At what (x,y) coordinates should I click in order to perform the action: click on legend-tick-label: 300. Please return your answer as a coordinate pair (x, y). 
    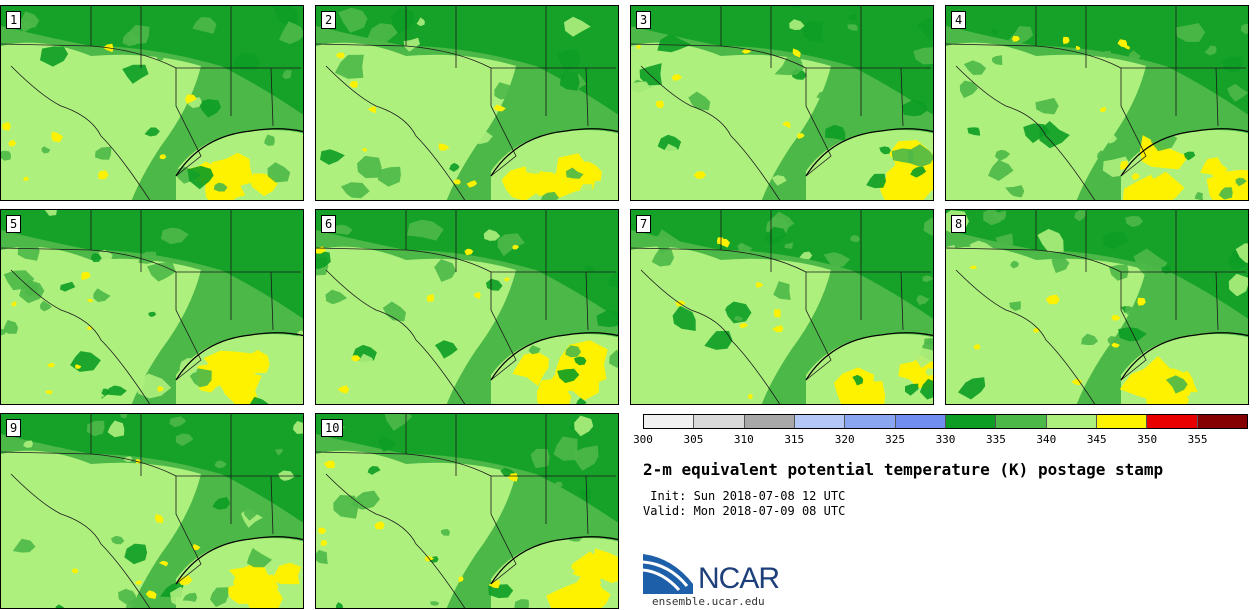
    Looking at the image, I should click on (643, 439).